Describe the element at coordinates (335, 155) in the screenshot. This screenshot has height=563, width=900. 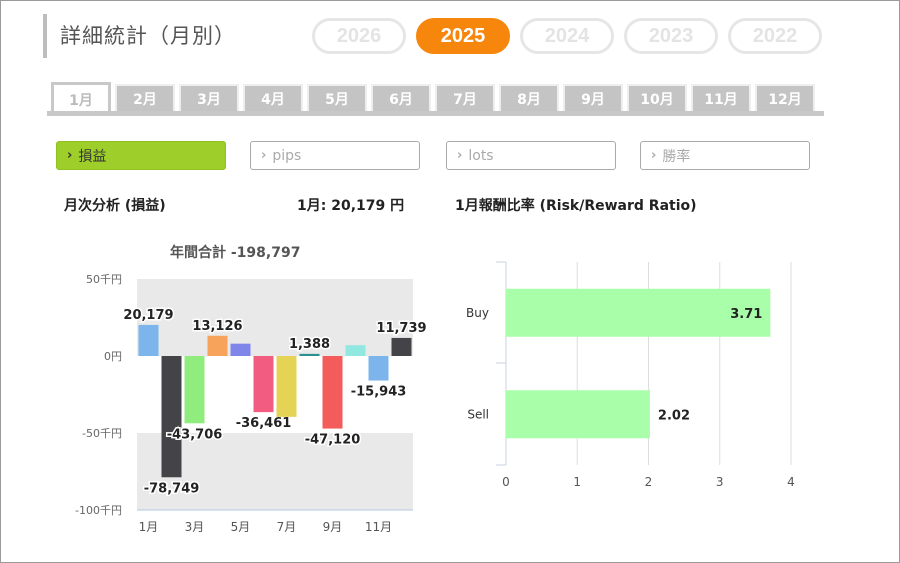
I see `metric-button-1: › pips` at that location.